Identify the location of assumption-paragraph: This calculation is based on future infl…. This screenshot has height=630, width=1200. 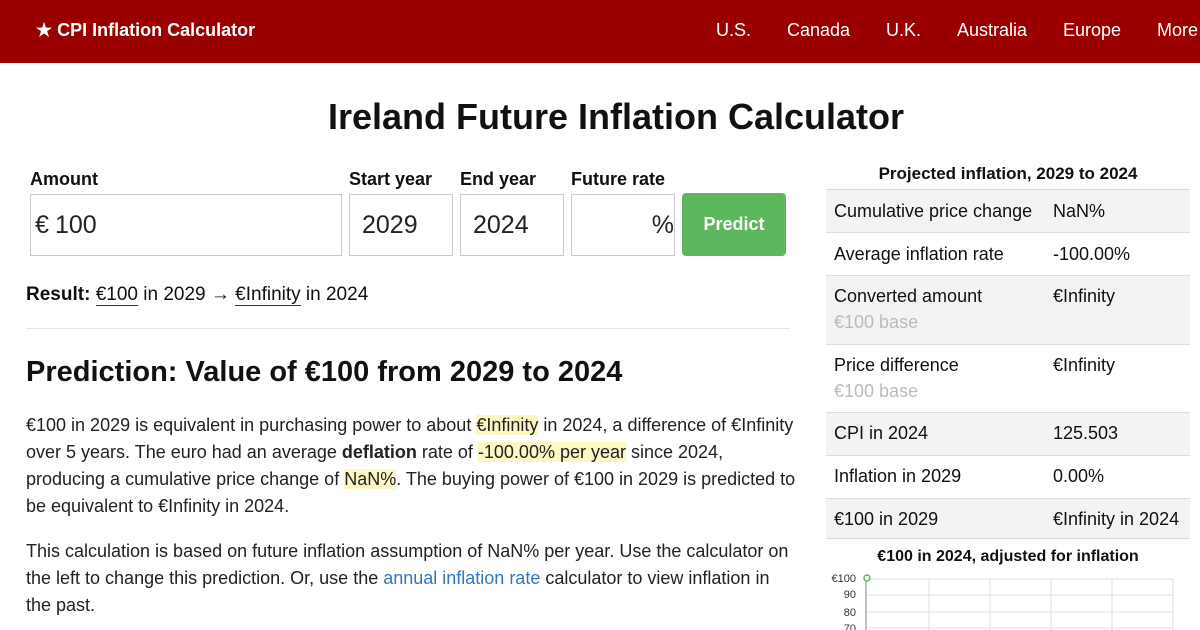
(411, 578).